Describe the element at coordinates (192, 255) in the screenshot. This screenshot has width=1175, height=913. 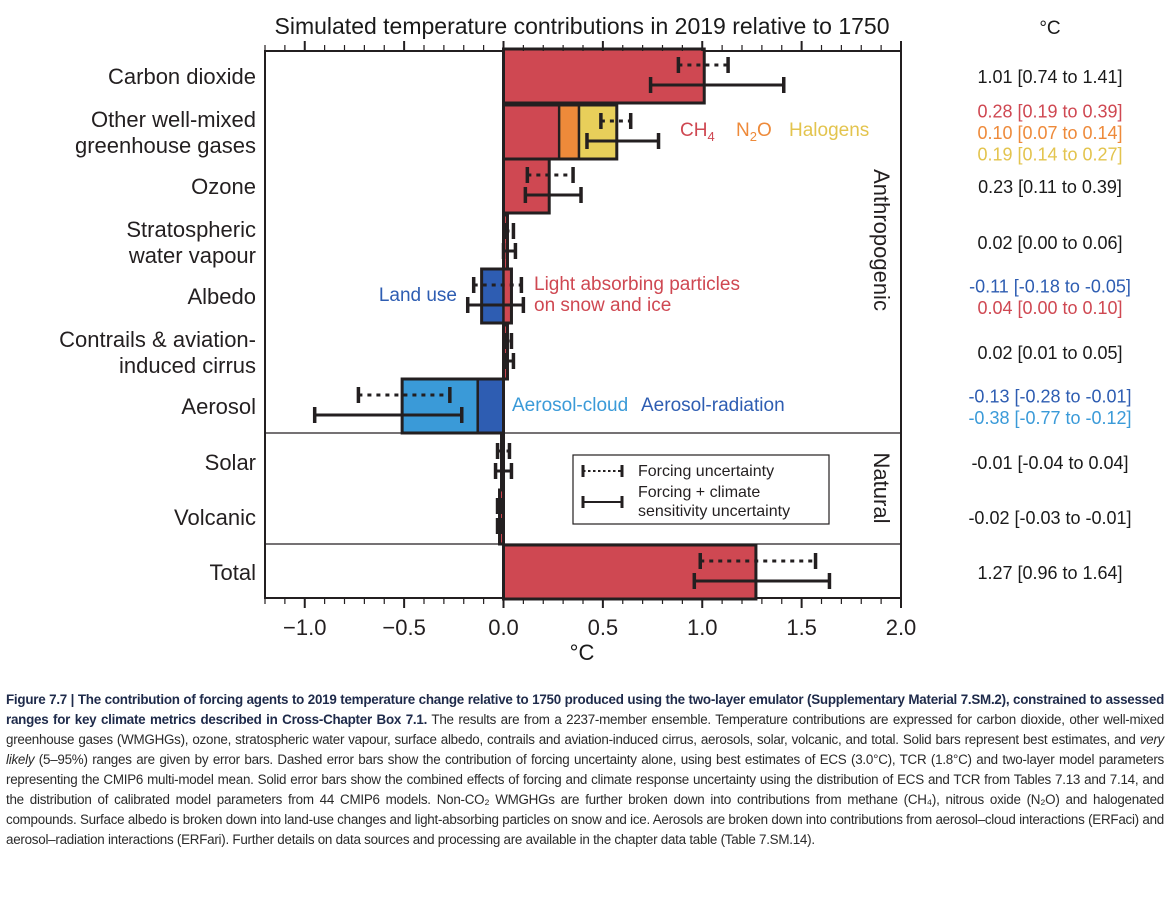
I see `category-label: water vapour` at that location.